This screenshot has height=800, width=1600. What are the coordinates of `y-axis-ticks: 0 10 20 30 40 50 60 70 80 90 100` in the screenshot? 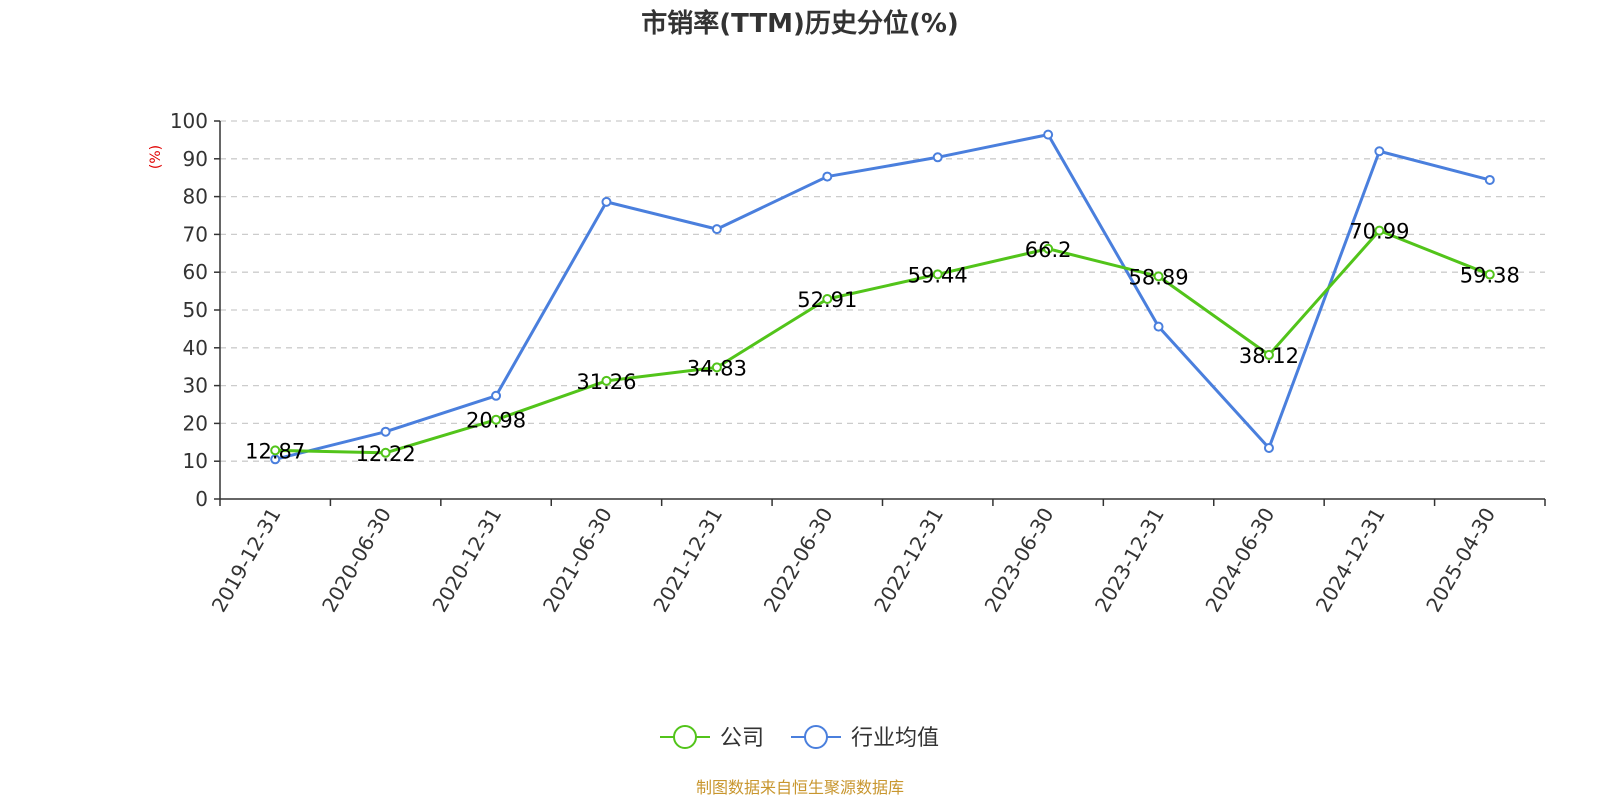 It's located at (195, 310).